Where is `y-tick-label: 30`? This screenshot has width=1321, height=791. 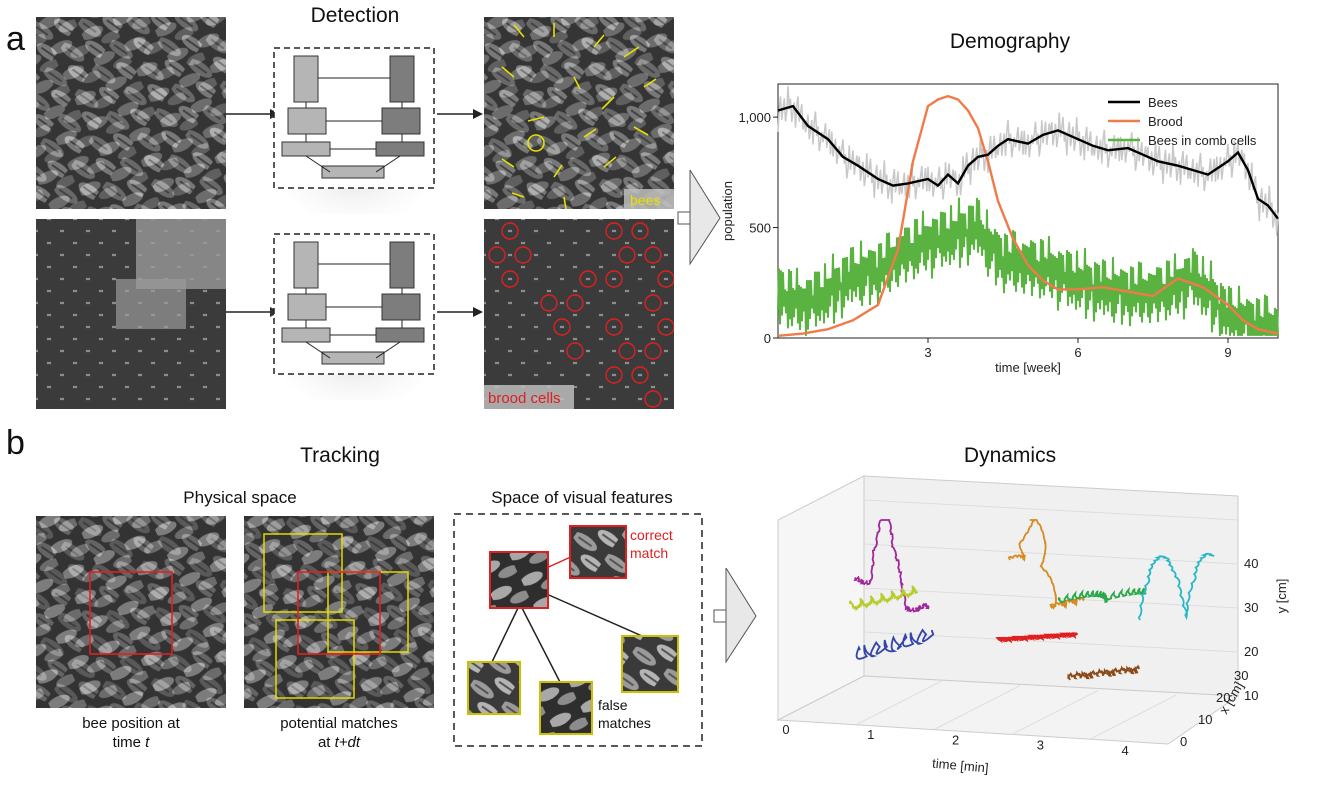 y-tick-label: 30 is located at coordinates (1251, 607).